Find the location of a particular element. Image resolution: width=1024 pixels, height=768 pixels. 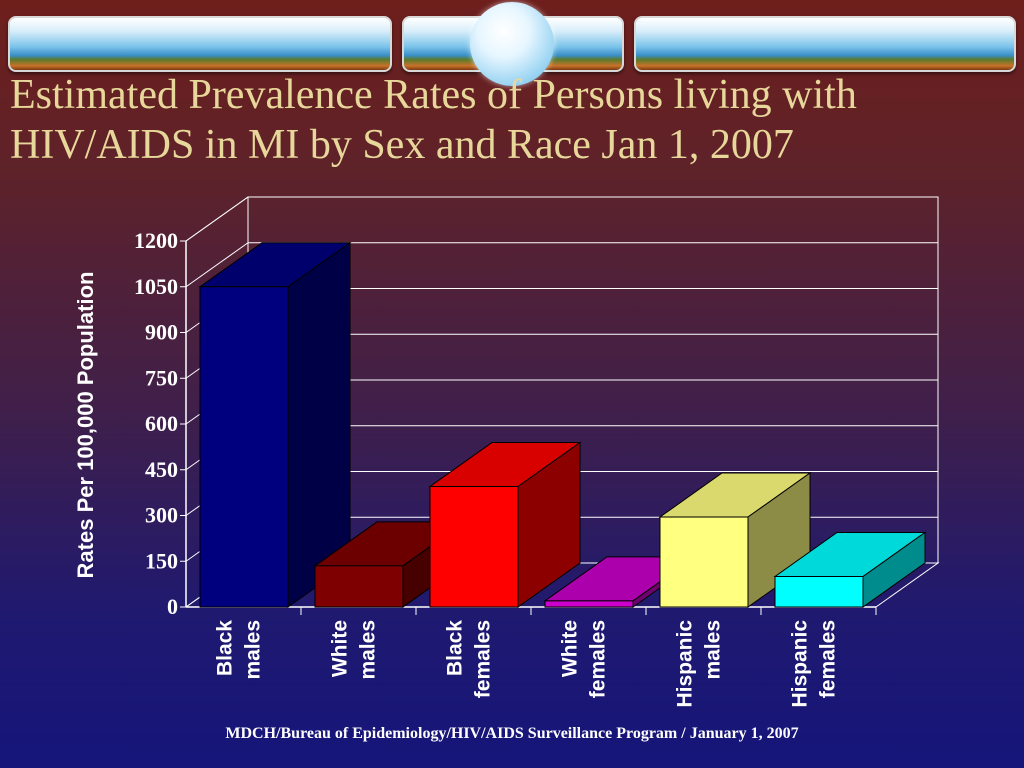

globe-icon is located at coordinates (512, 44).